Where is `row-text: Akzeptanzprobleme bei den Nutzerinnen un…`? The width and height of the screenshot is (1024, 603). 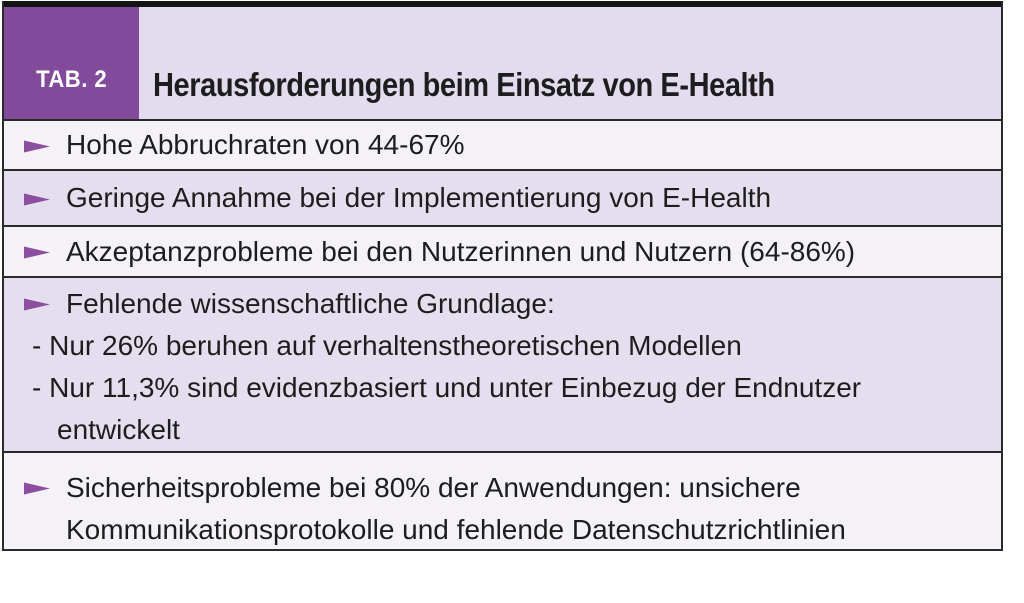 row-text: Akzeptanzprobleme bei den Nutzerinnen un… is located at coordinates (461, 251).